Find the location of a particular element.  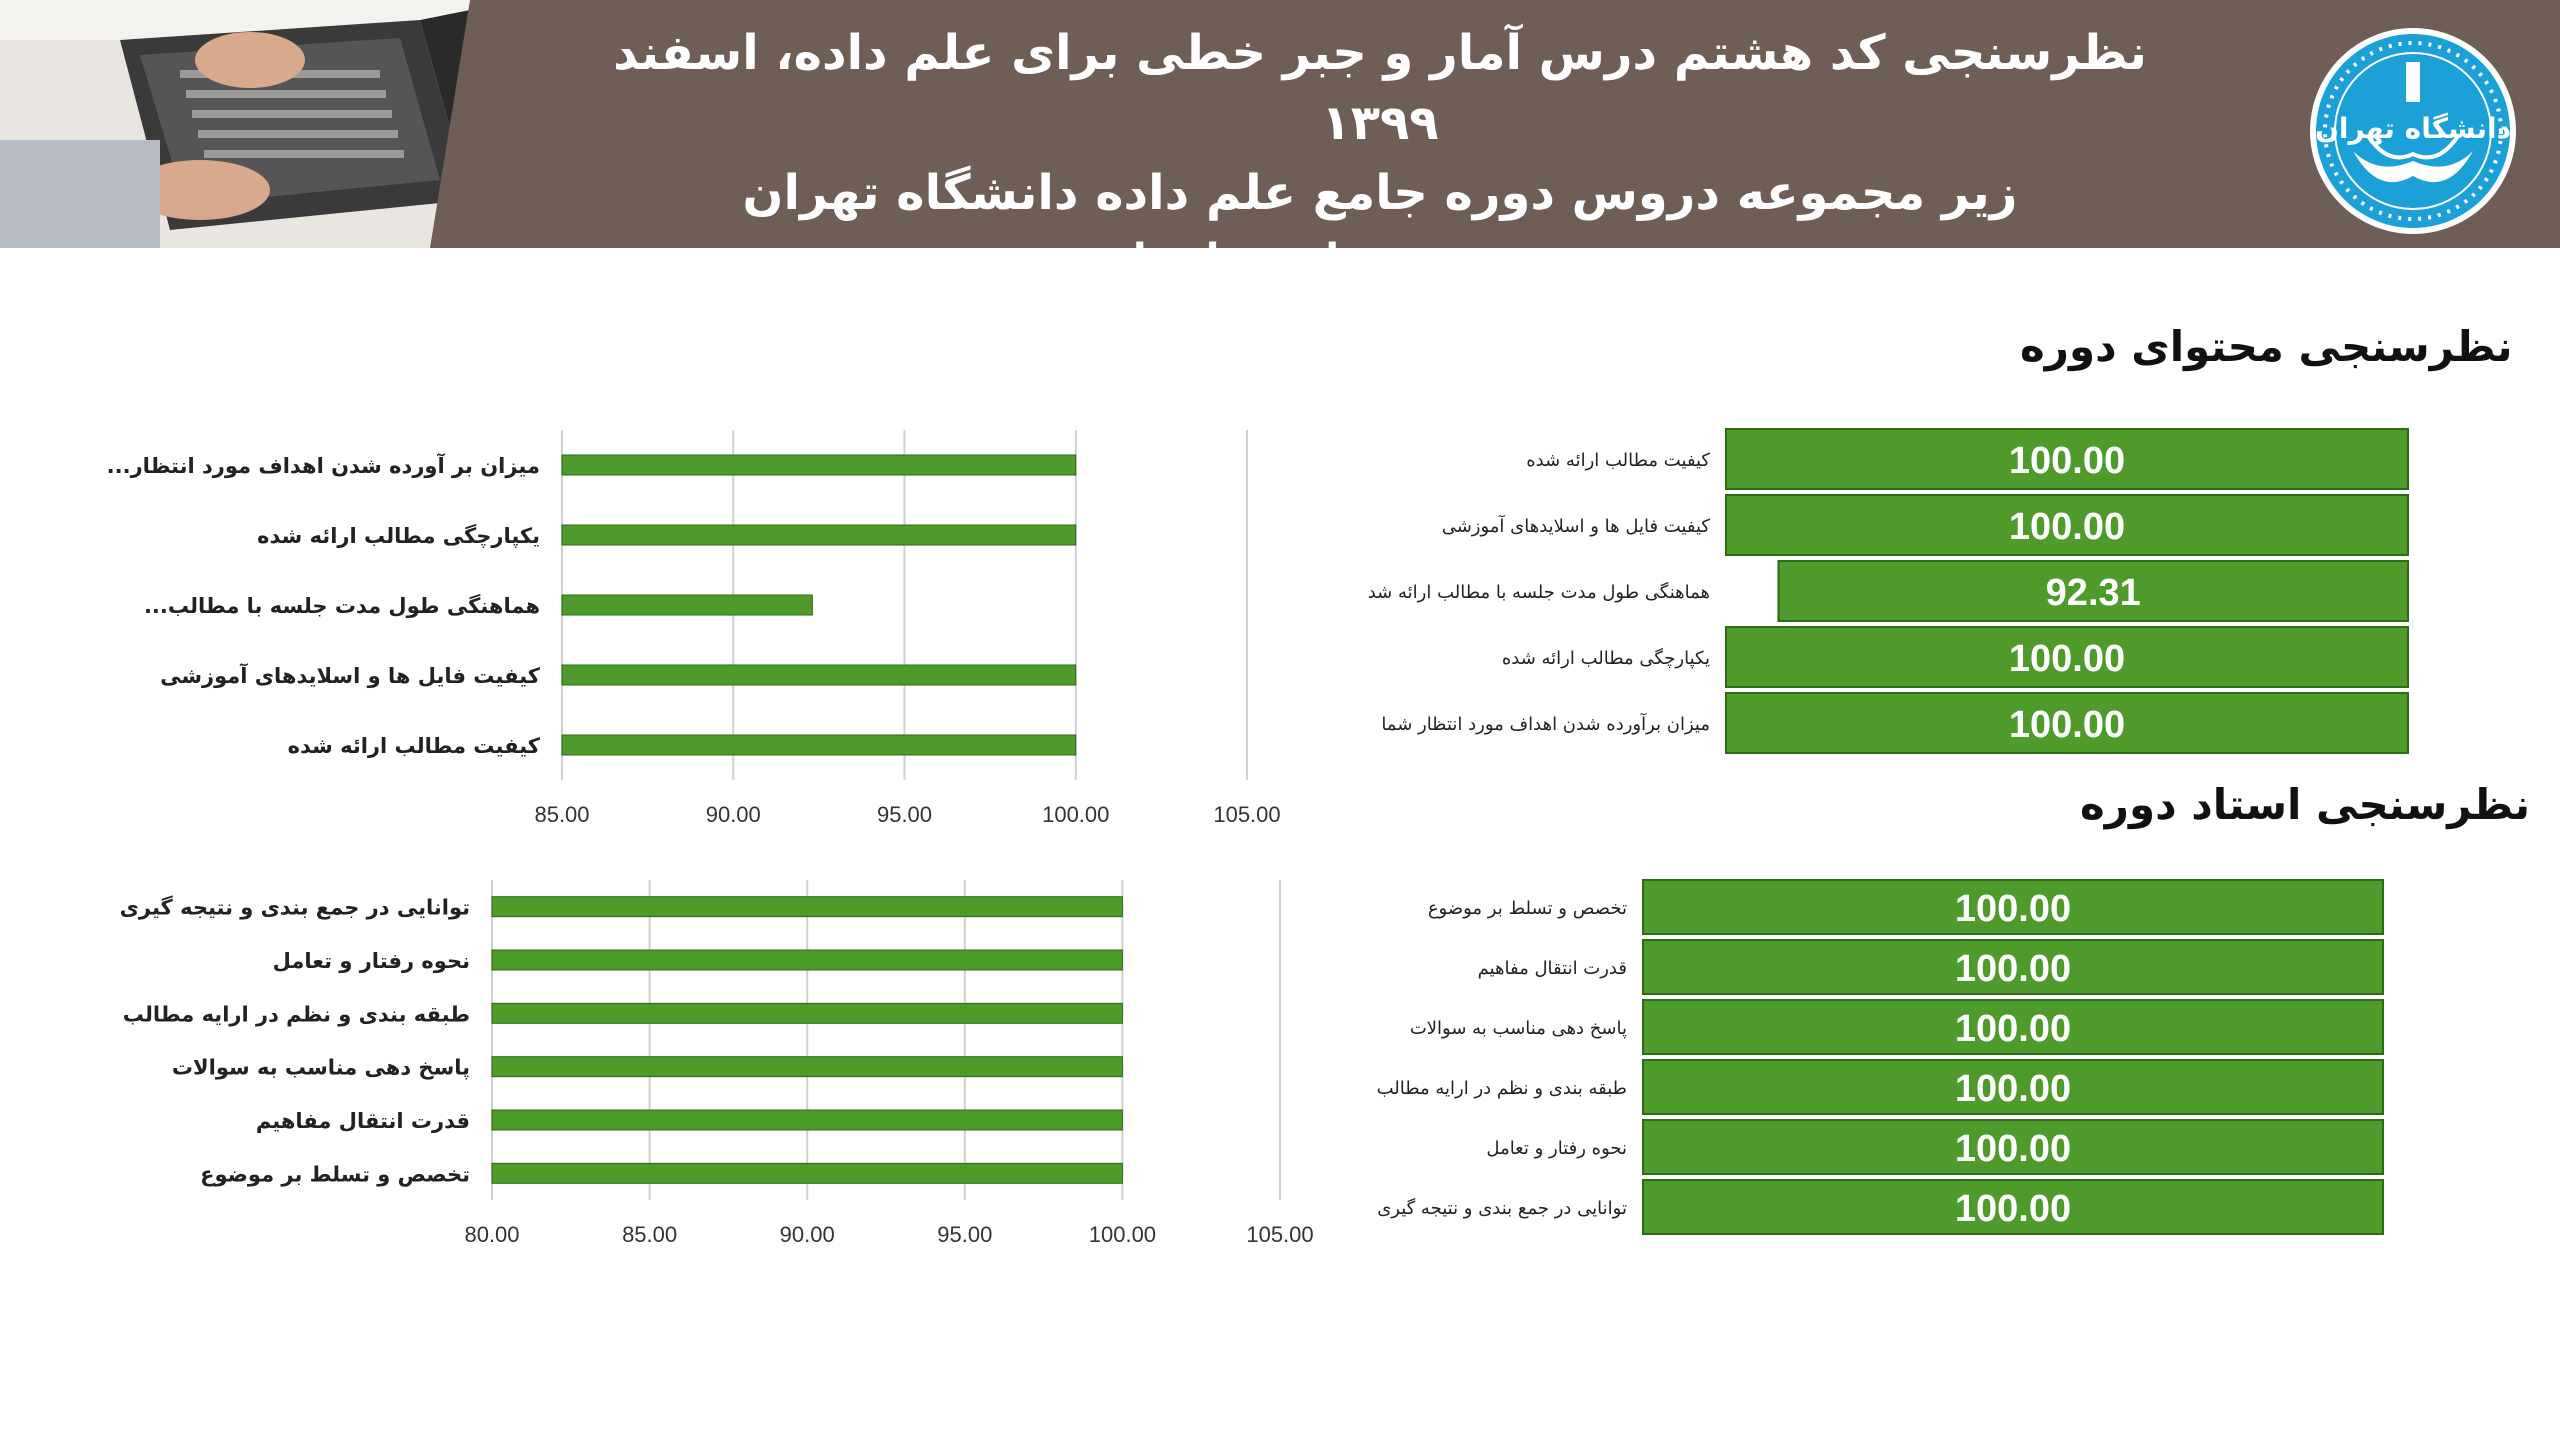

content-survey-title: نظرسنجی محتوای دوره is located at coordinates (2266, 346).